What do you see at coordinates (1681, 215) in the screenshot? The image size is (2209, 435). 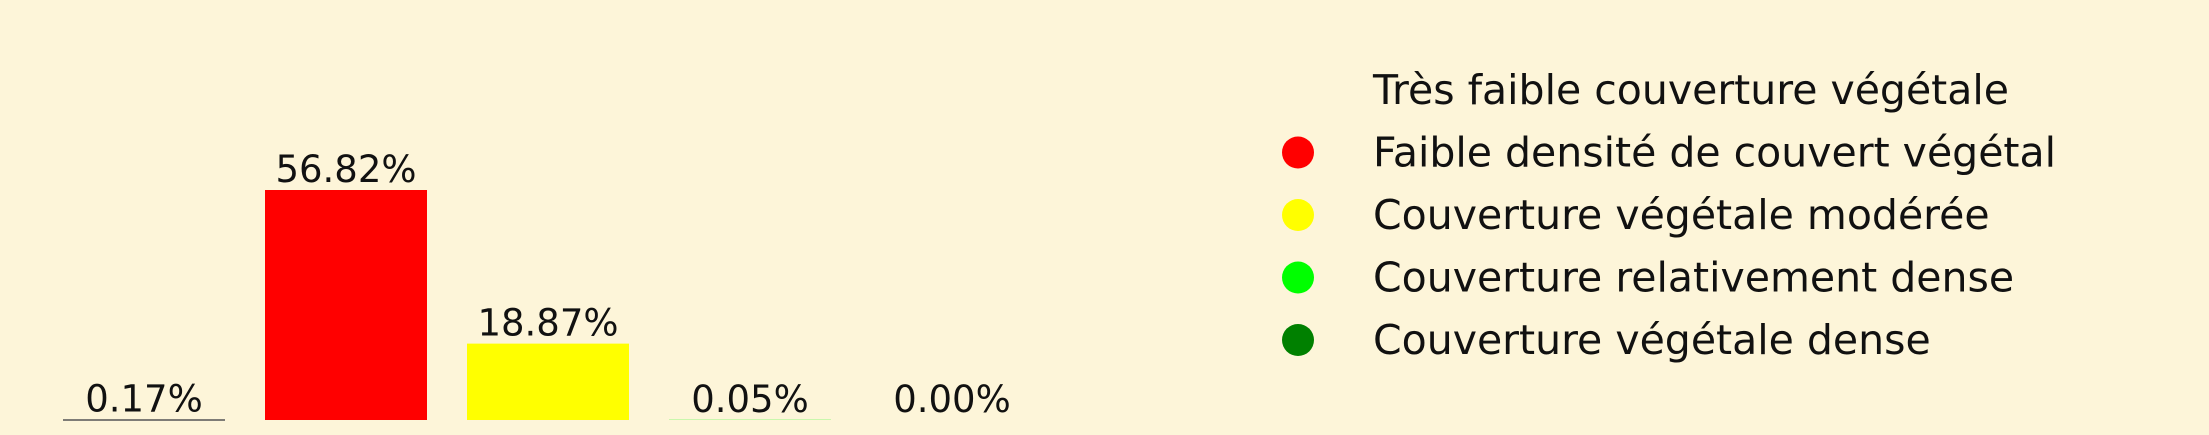 I see `legend-label-3: Couverture végétale modérée` at bounding box center [1681, 215].